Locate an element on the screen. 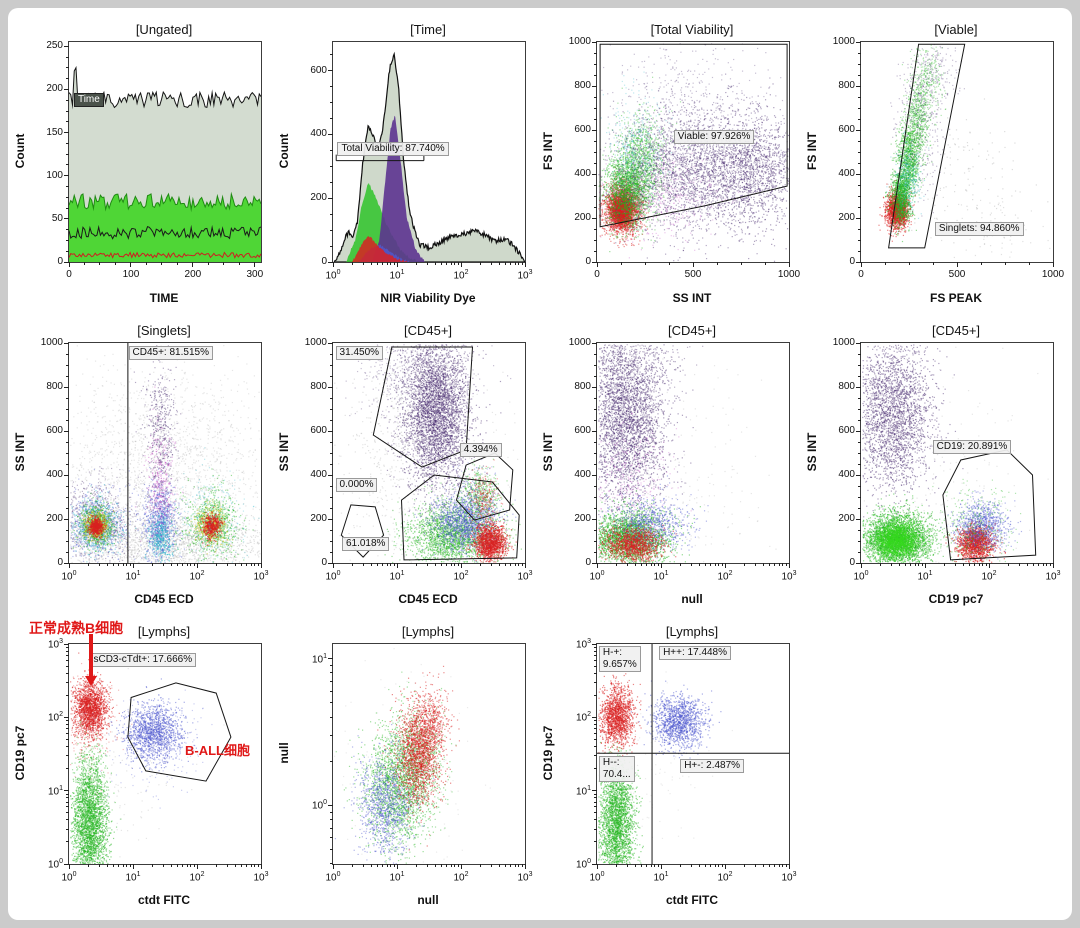 The height and width of the screenshot is (928, 1080). plot-area: 10⁰ 10¹ 10² 10³ 0 200 400 600 800 1000 is located at coordinates (683, 459).